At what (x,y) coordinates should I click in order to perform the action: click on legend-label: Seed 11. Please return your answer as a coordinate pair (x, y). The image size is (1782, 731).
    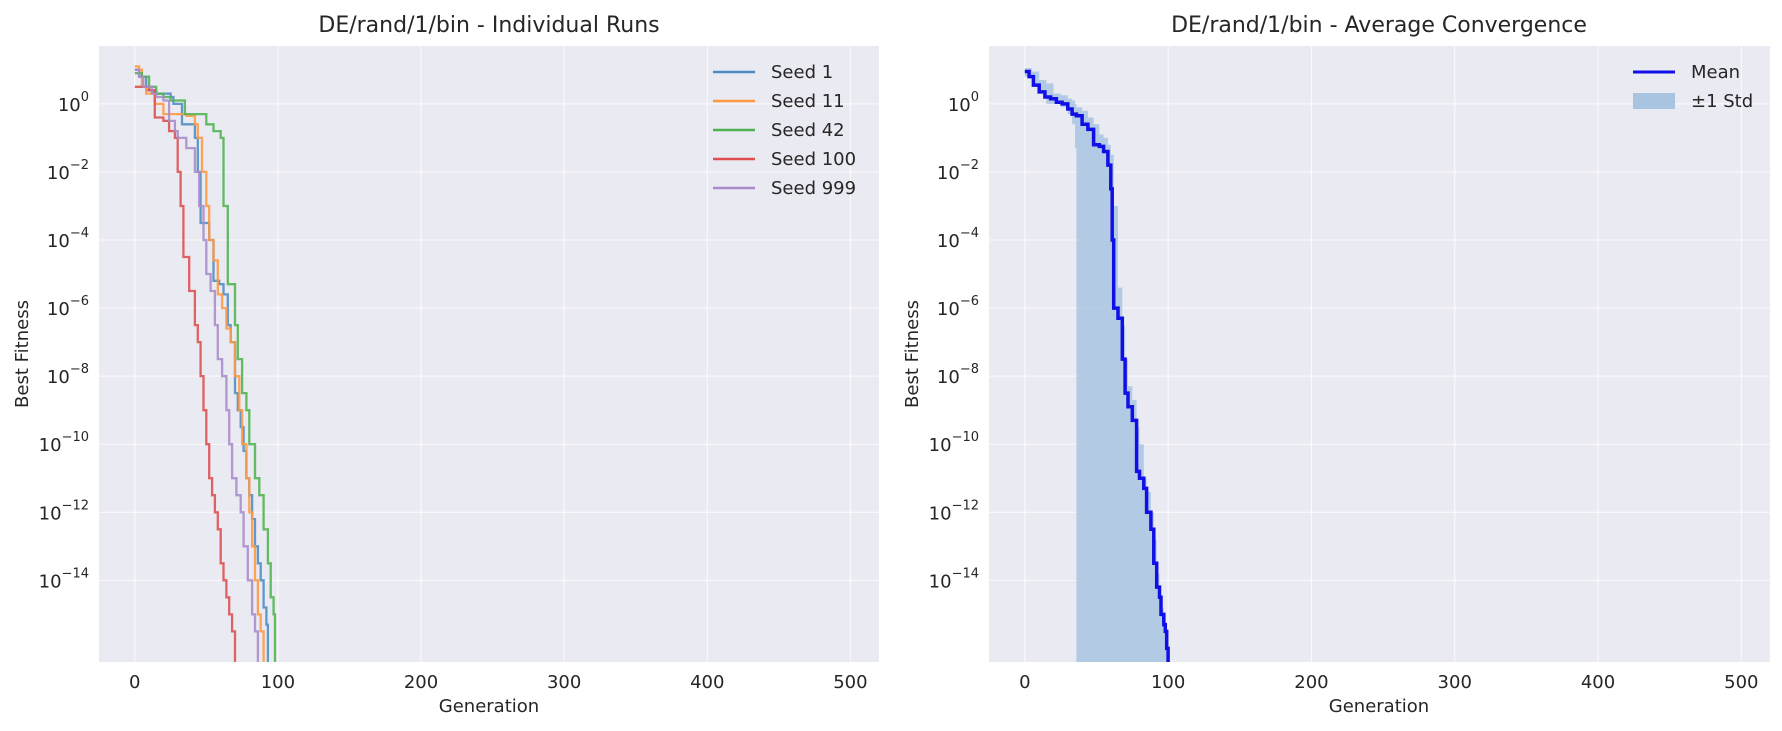
    Looking at the image, I should click on (808, 101).